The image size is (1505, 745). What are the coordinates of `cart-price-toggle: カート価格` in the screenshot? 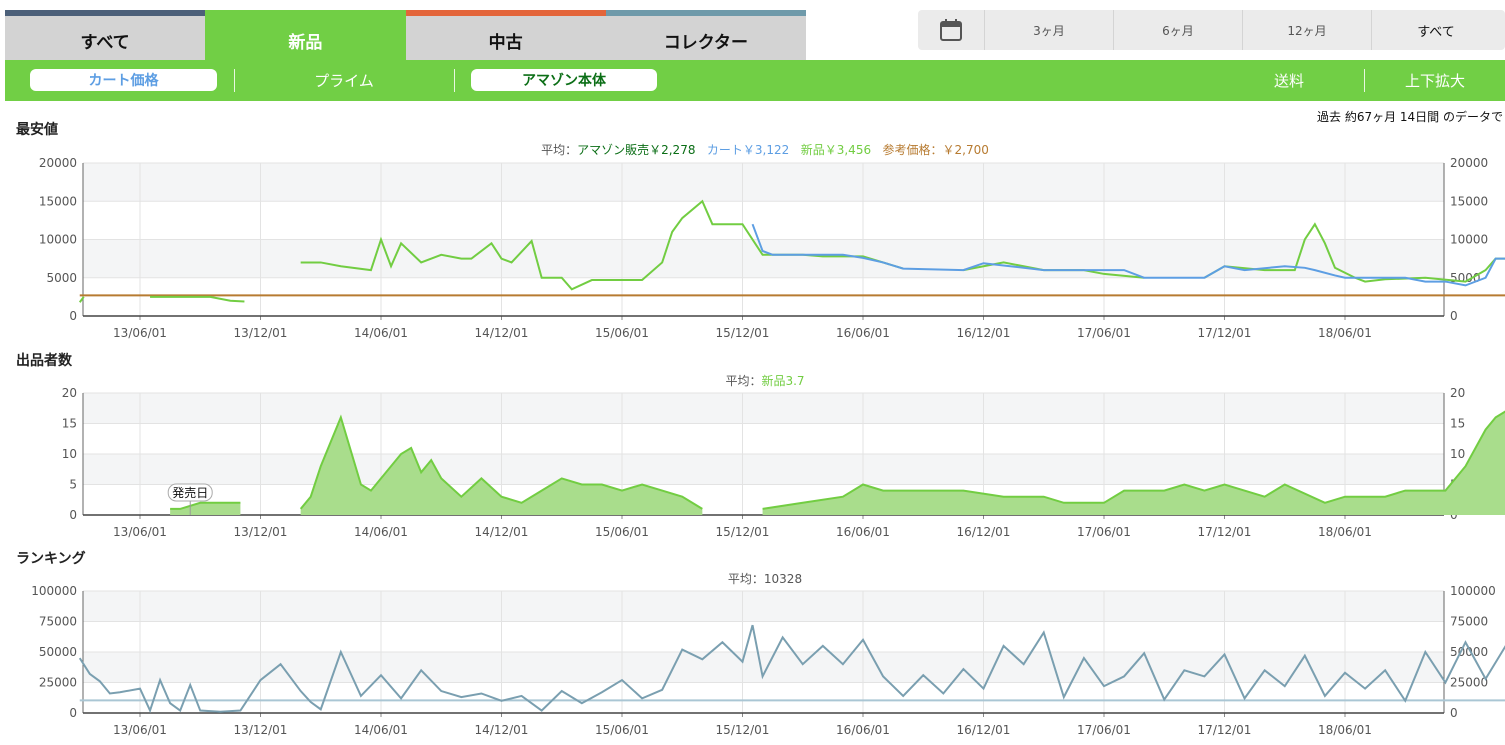 It's located at (123, 80).